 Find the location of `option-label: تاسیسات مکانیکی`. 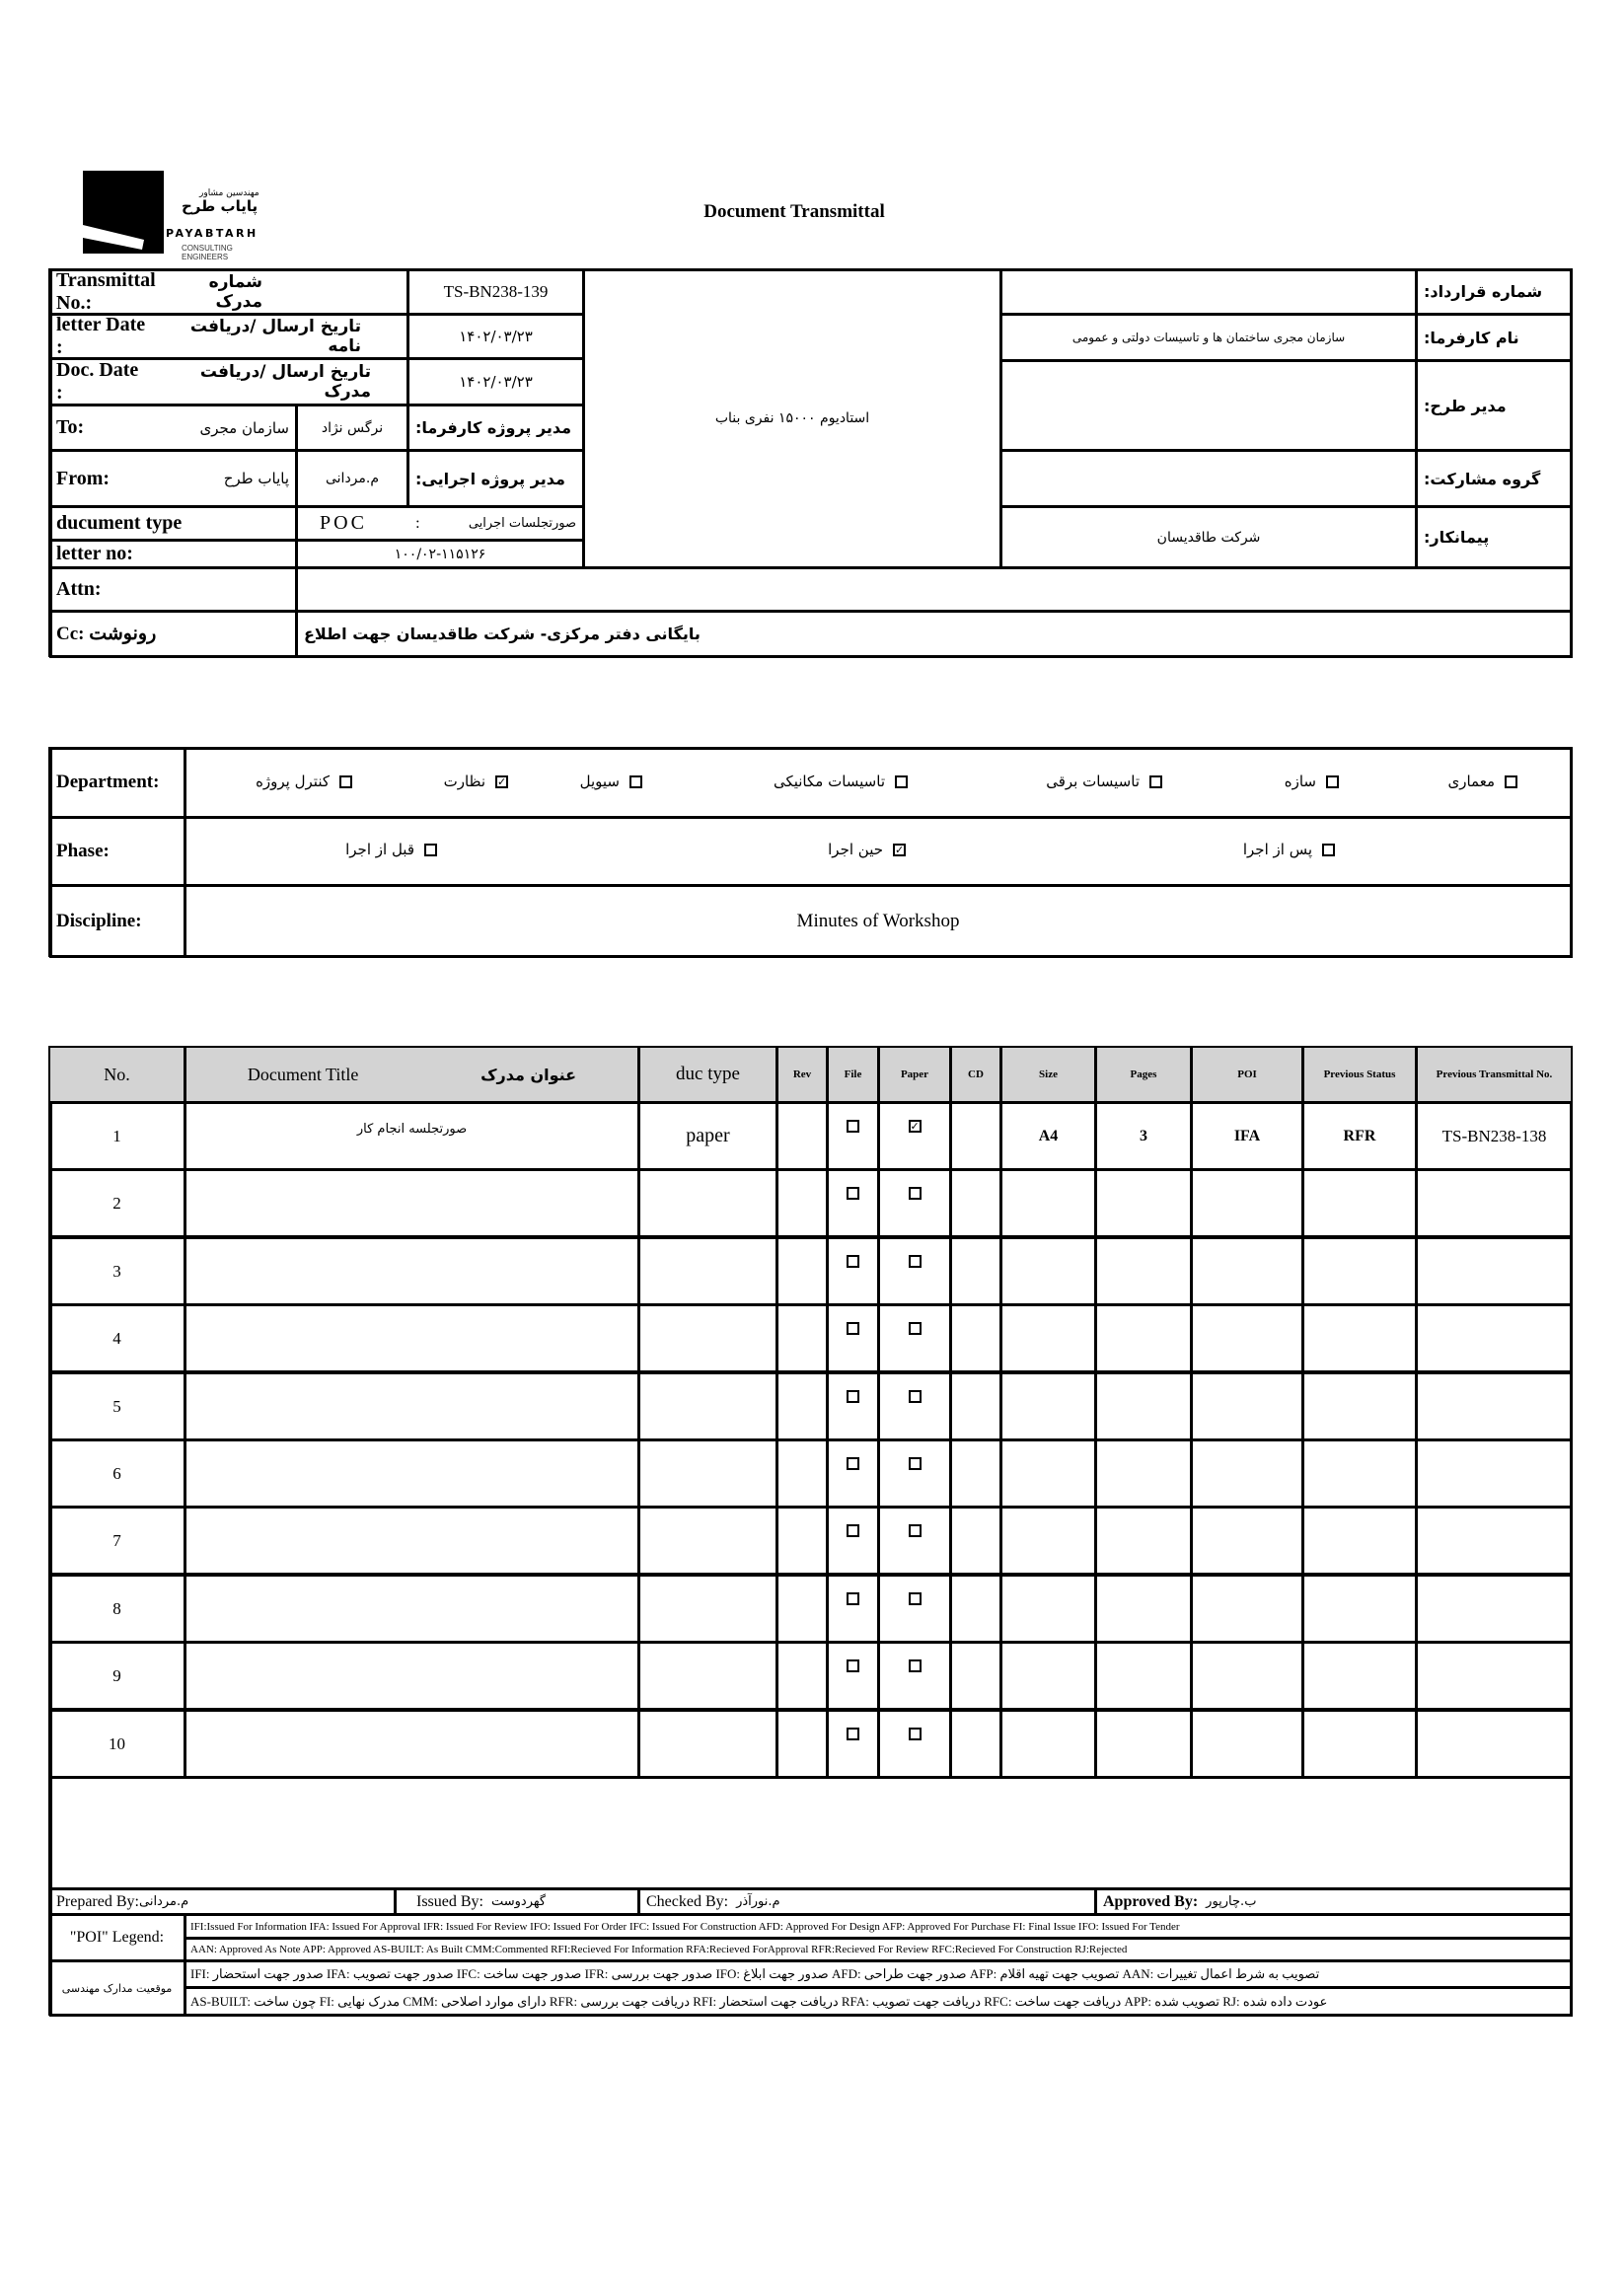

option-label: تاسیسات مکانیکی is located at coordinates (829, 782).